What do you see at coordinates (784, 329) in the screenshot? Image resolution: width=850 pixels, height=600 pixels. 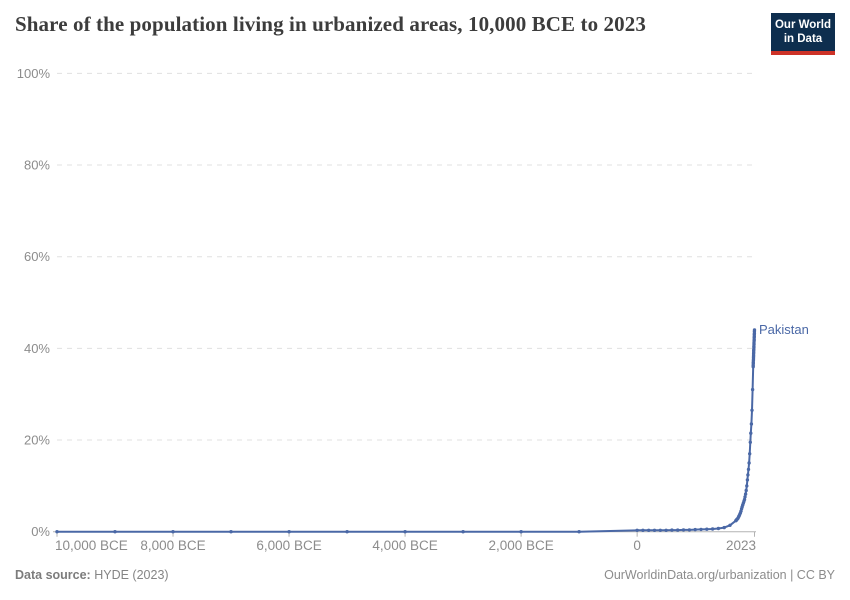 I see `series-label-pakistan: Pakistan` at bounding box center [784, 329].